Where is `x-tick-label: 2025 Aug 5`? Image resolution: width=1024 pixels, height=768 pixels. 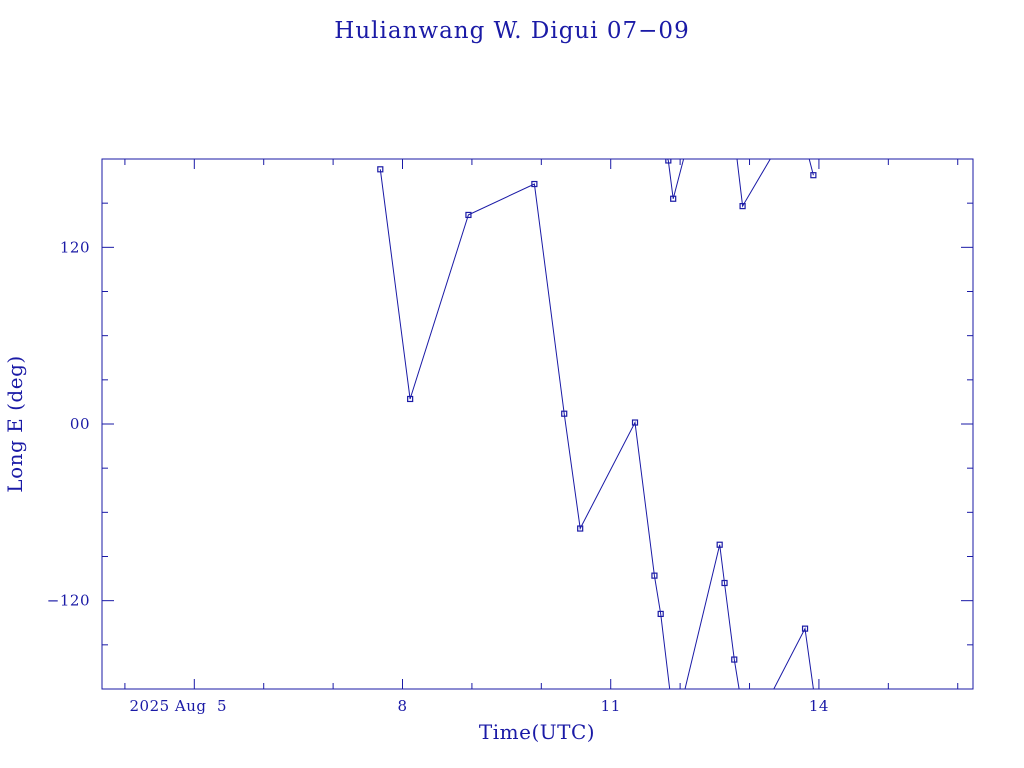
x-tick-label: 2025 Aug 5 is located at coordinates (178, 706).